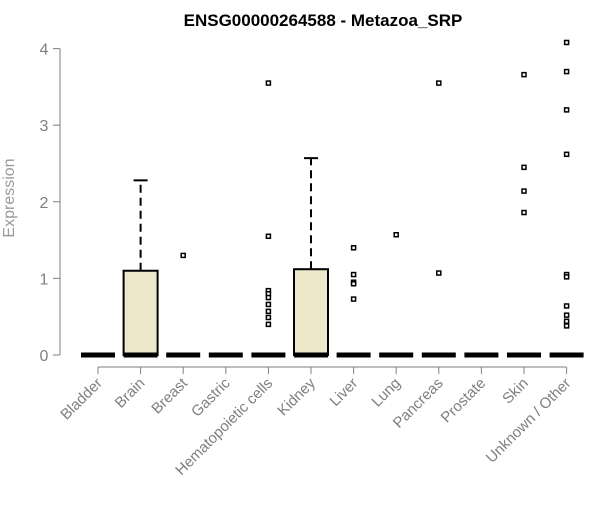  Describe the element at coordinates (464, 401) in the screenshot. I see `x-tick-label: Prostate` at that location.